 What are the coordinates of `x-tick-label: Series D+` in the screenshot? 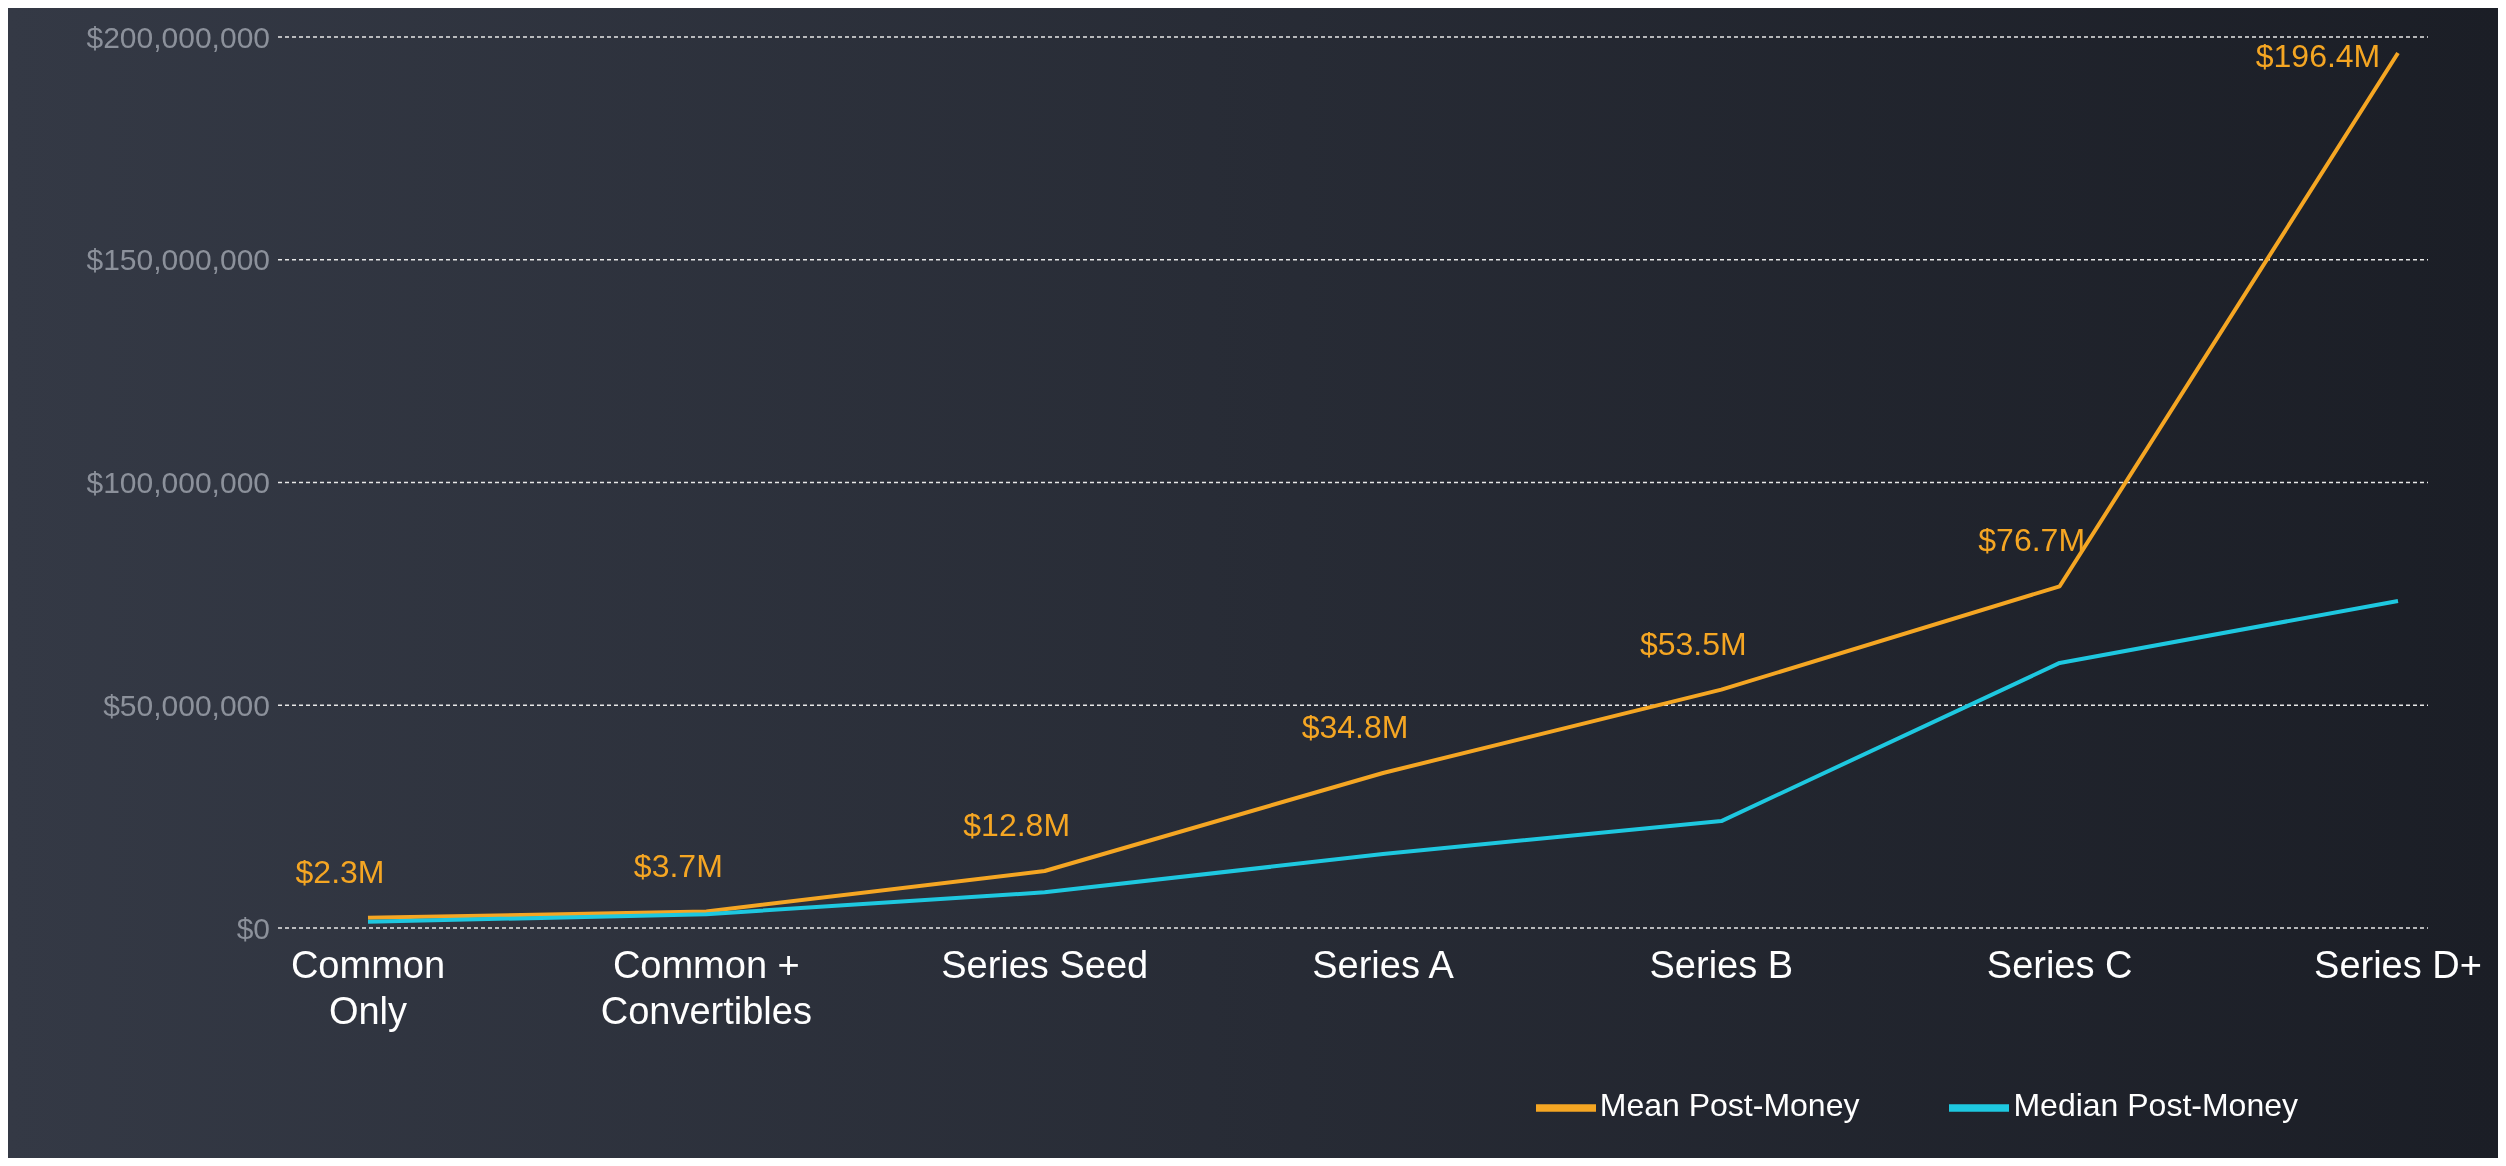 It's located at (2398, 965).